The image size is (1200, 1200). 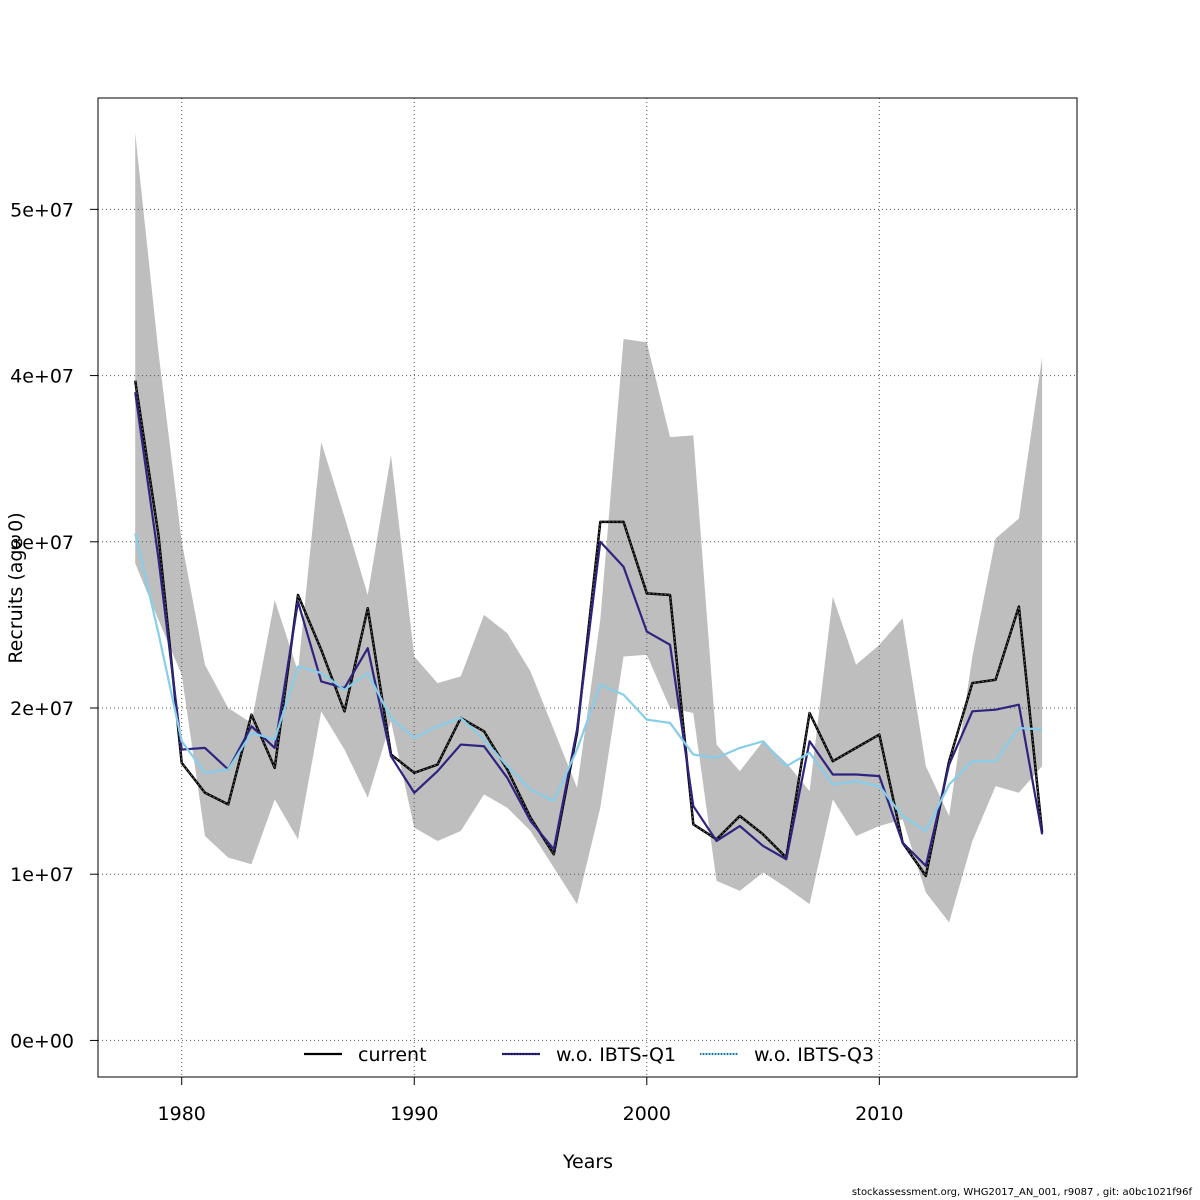 What do you see at coordinates (54, 625) in the screenshot?
I see `y-axis: 0e+00 1e+07 2e+07 3e+07 4e+07 5e+07` at bounding box center [54, 625].